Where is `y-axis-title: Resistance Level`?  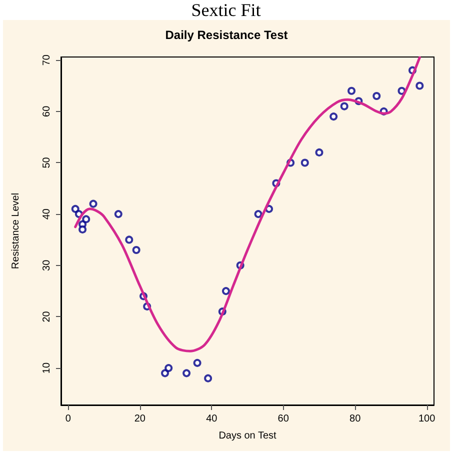
y-axis-title: Resistance Level is located at coordinates (16, 231).